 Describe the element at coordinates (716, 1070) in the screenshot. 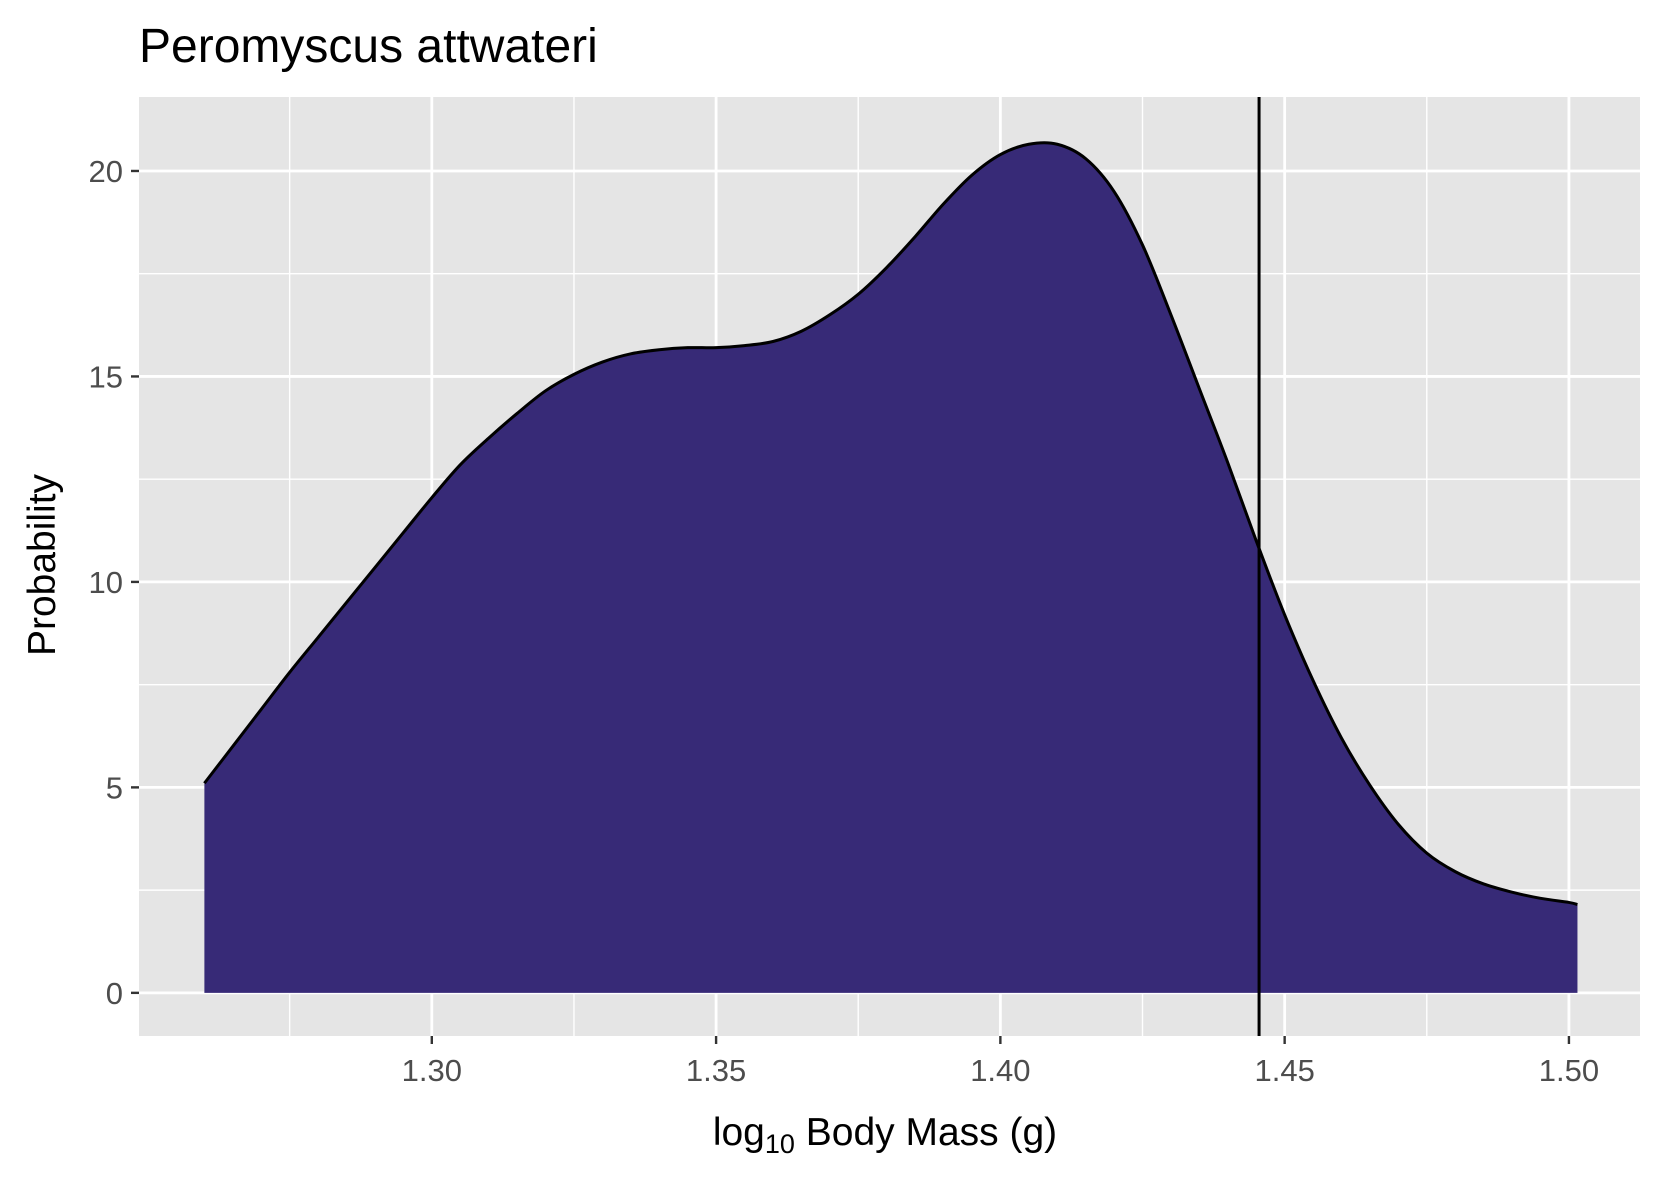

I see `x-tick-label: 1.35` at that location.